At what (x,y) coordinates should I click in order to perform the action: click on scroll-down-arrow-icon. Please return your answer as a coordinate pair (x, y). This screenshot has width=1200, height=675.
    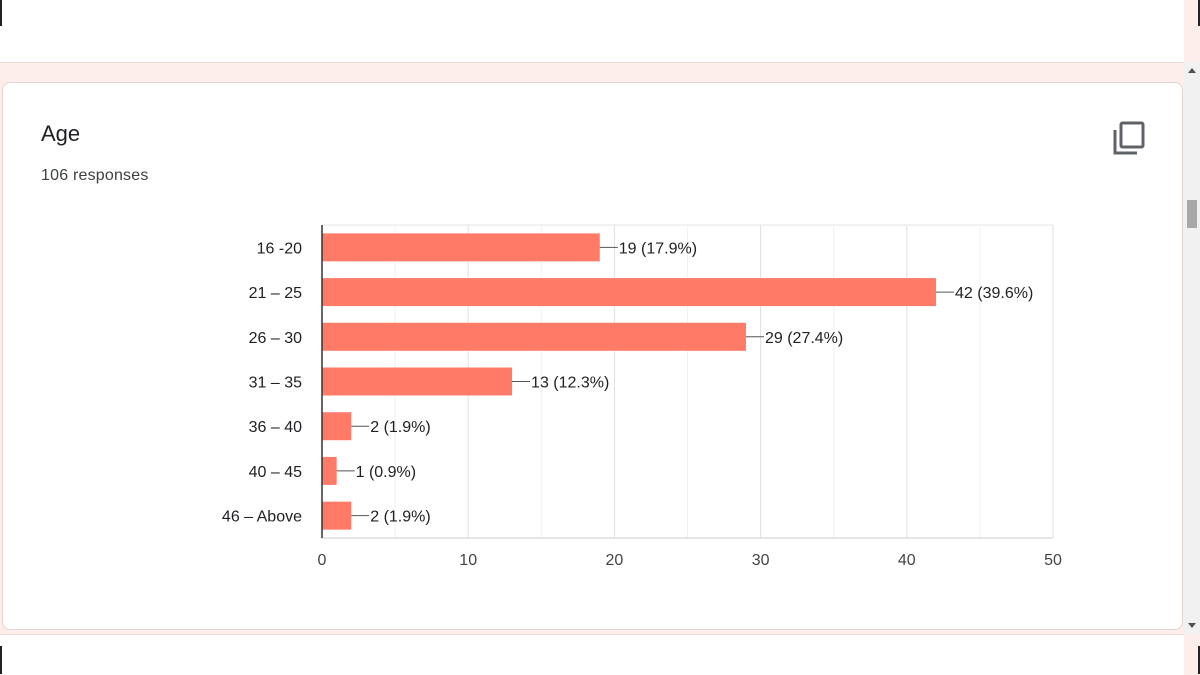
    Looking at the image, I should click on (1192, 625).